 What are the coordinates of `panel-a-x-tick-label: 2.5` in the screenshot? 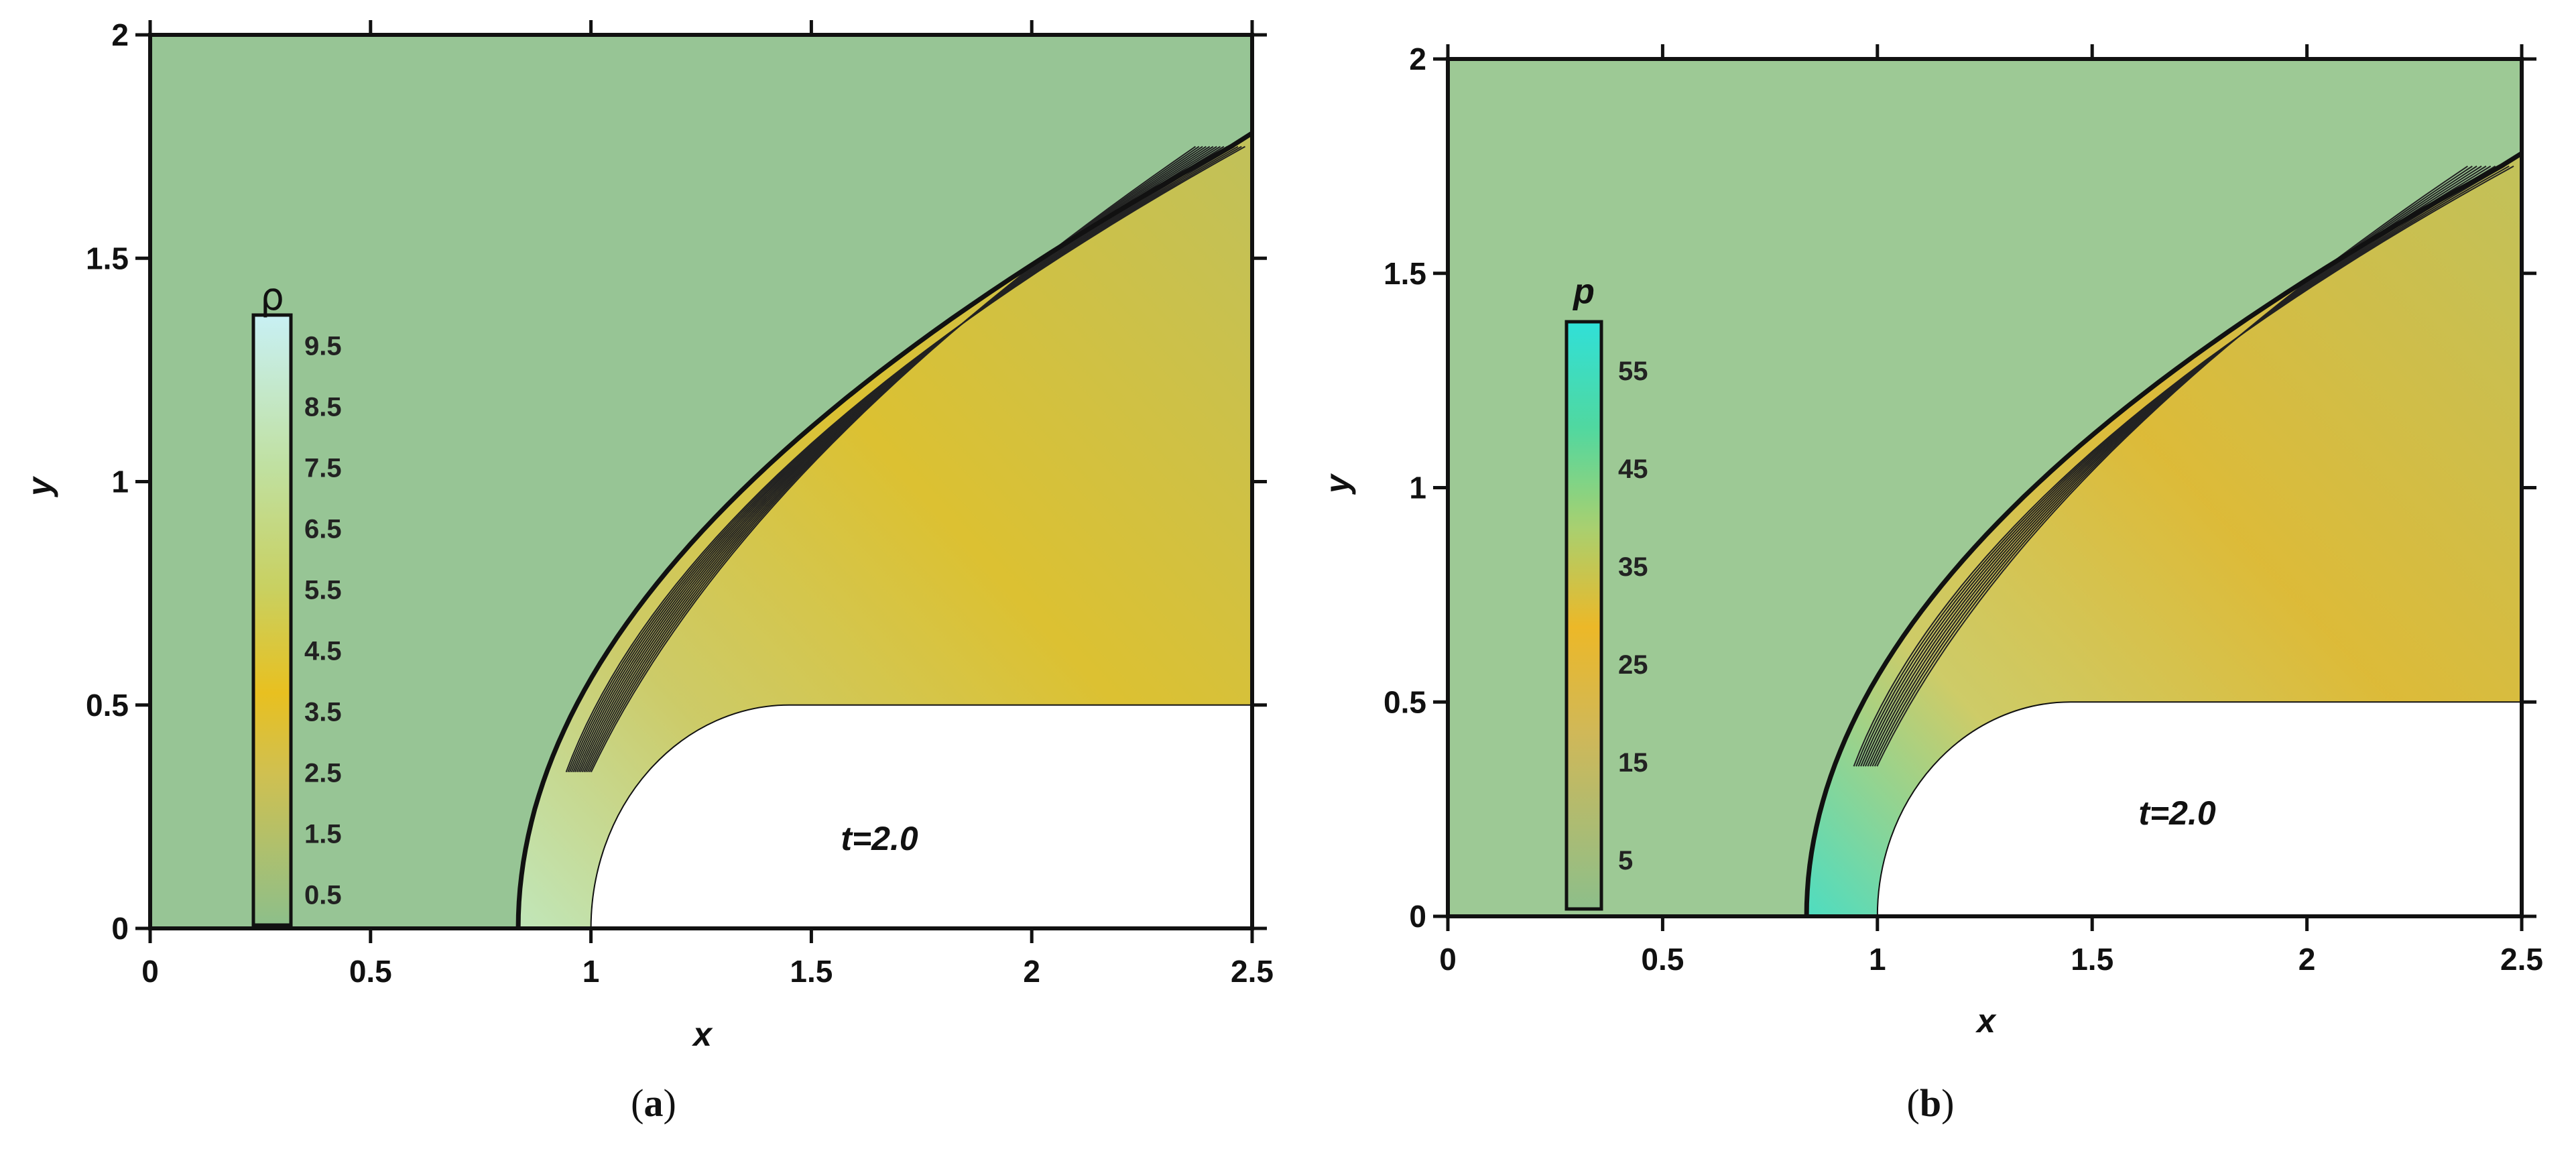 It's located at (1252, 971).